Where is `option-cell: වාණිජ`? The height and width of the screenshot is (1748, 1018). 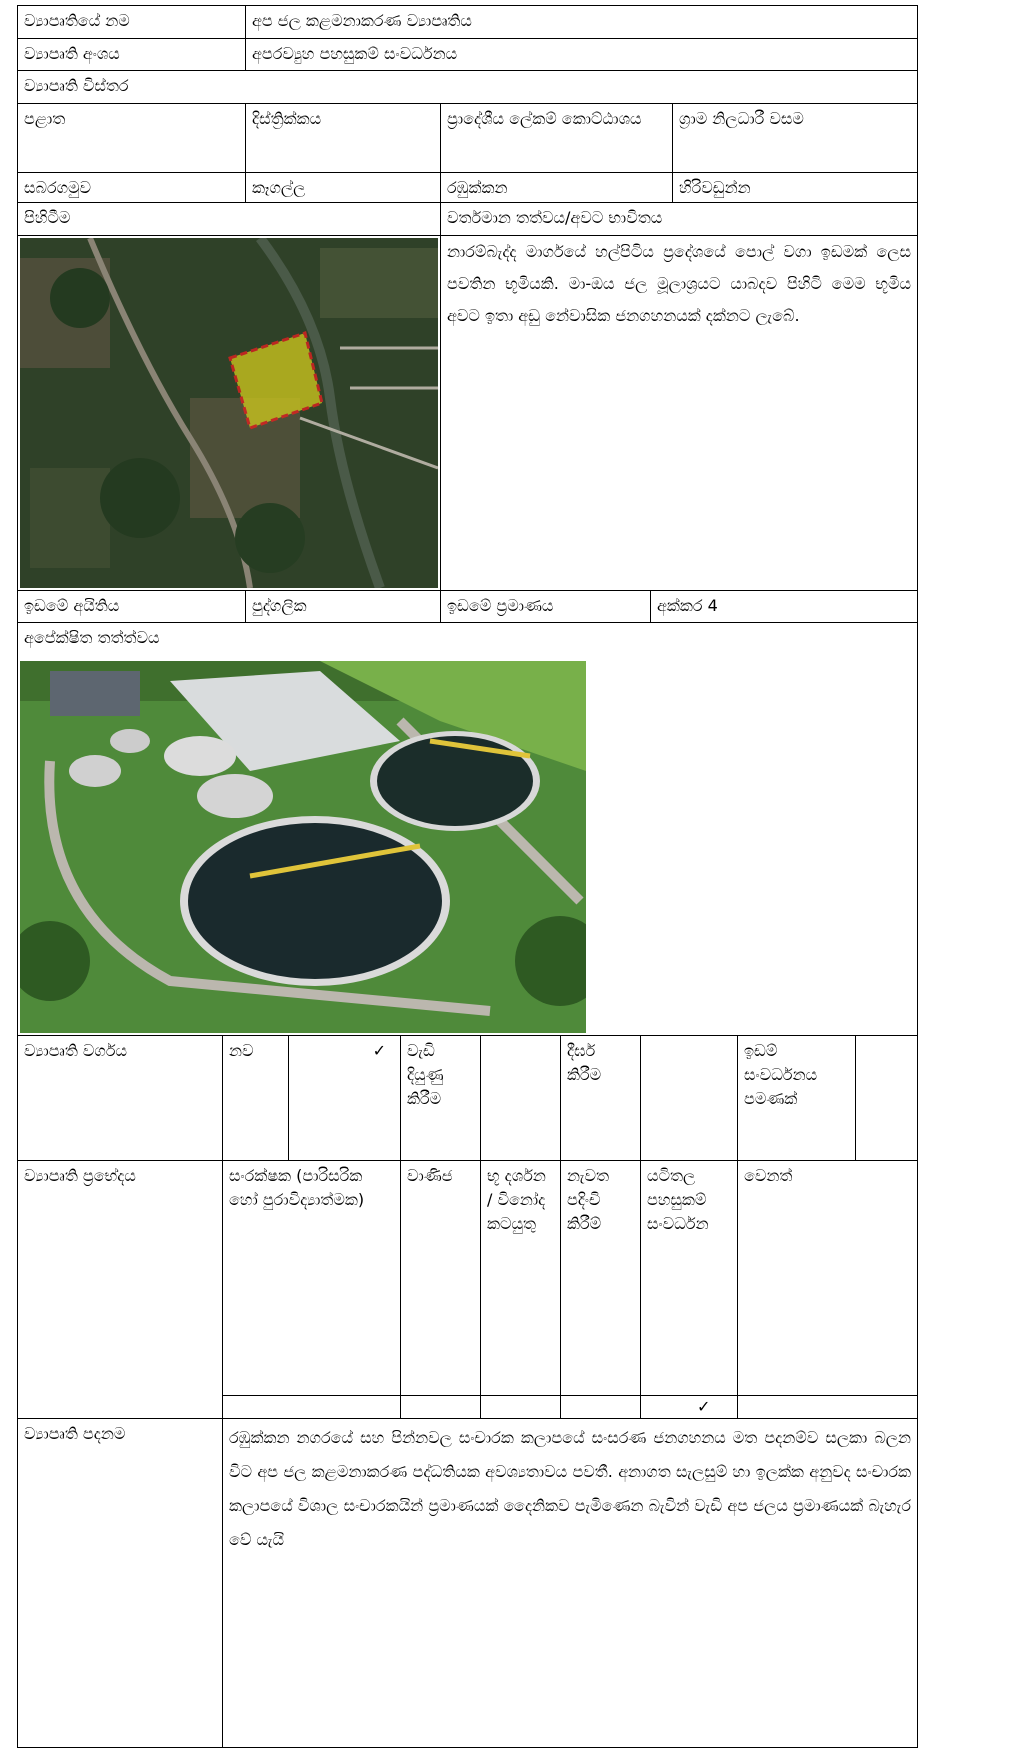 option-cell: වාණිජ is located at coordinates (440, 1278).